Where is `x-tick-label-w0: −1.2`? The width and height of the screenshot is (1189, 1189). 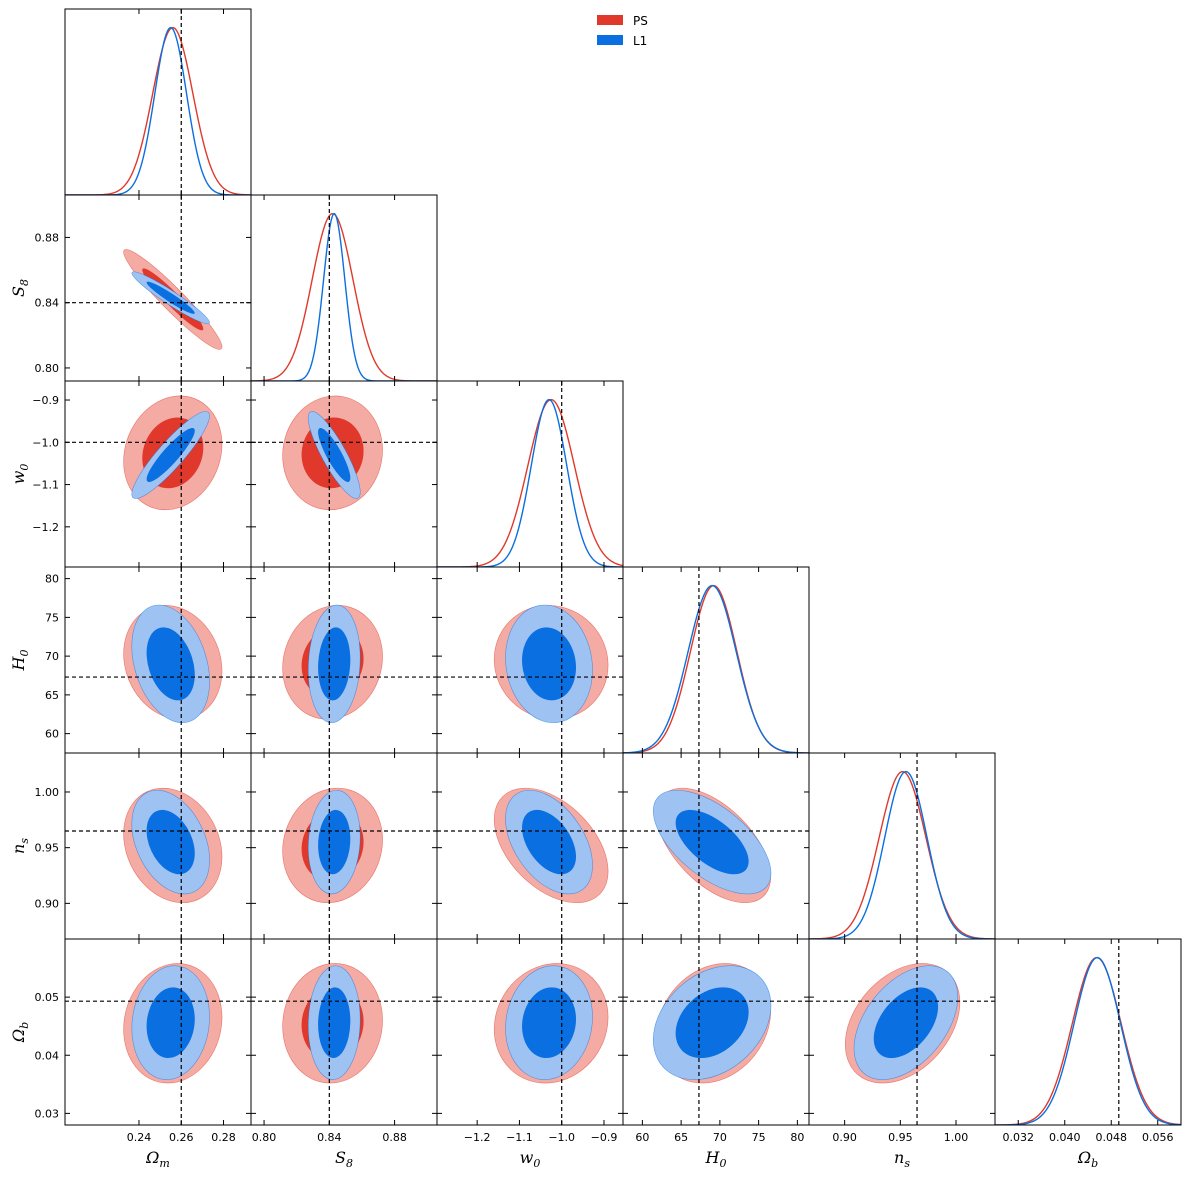
x-tick-label-w0: −1.2 is located at coordinates (477, 1137).